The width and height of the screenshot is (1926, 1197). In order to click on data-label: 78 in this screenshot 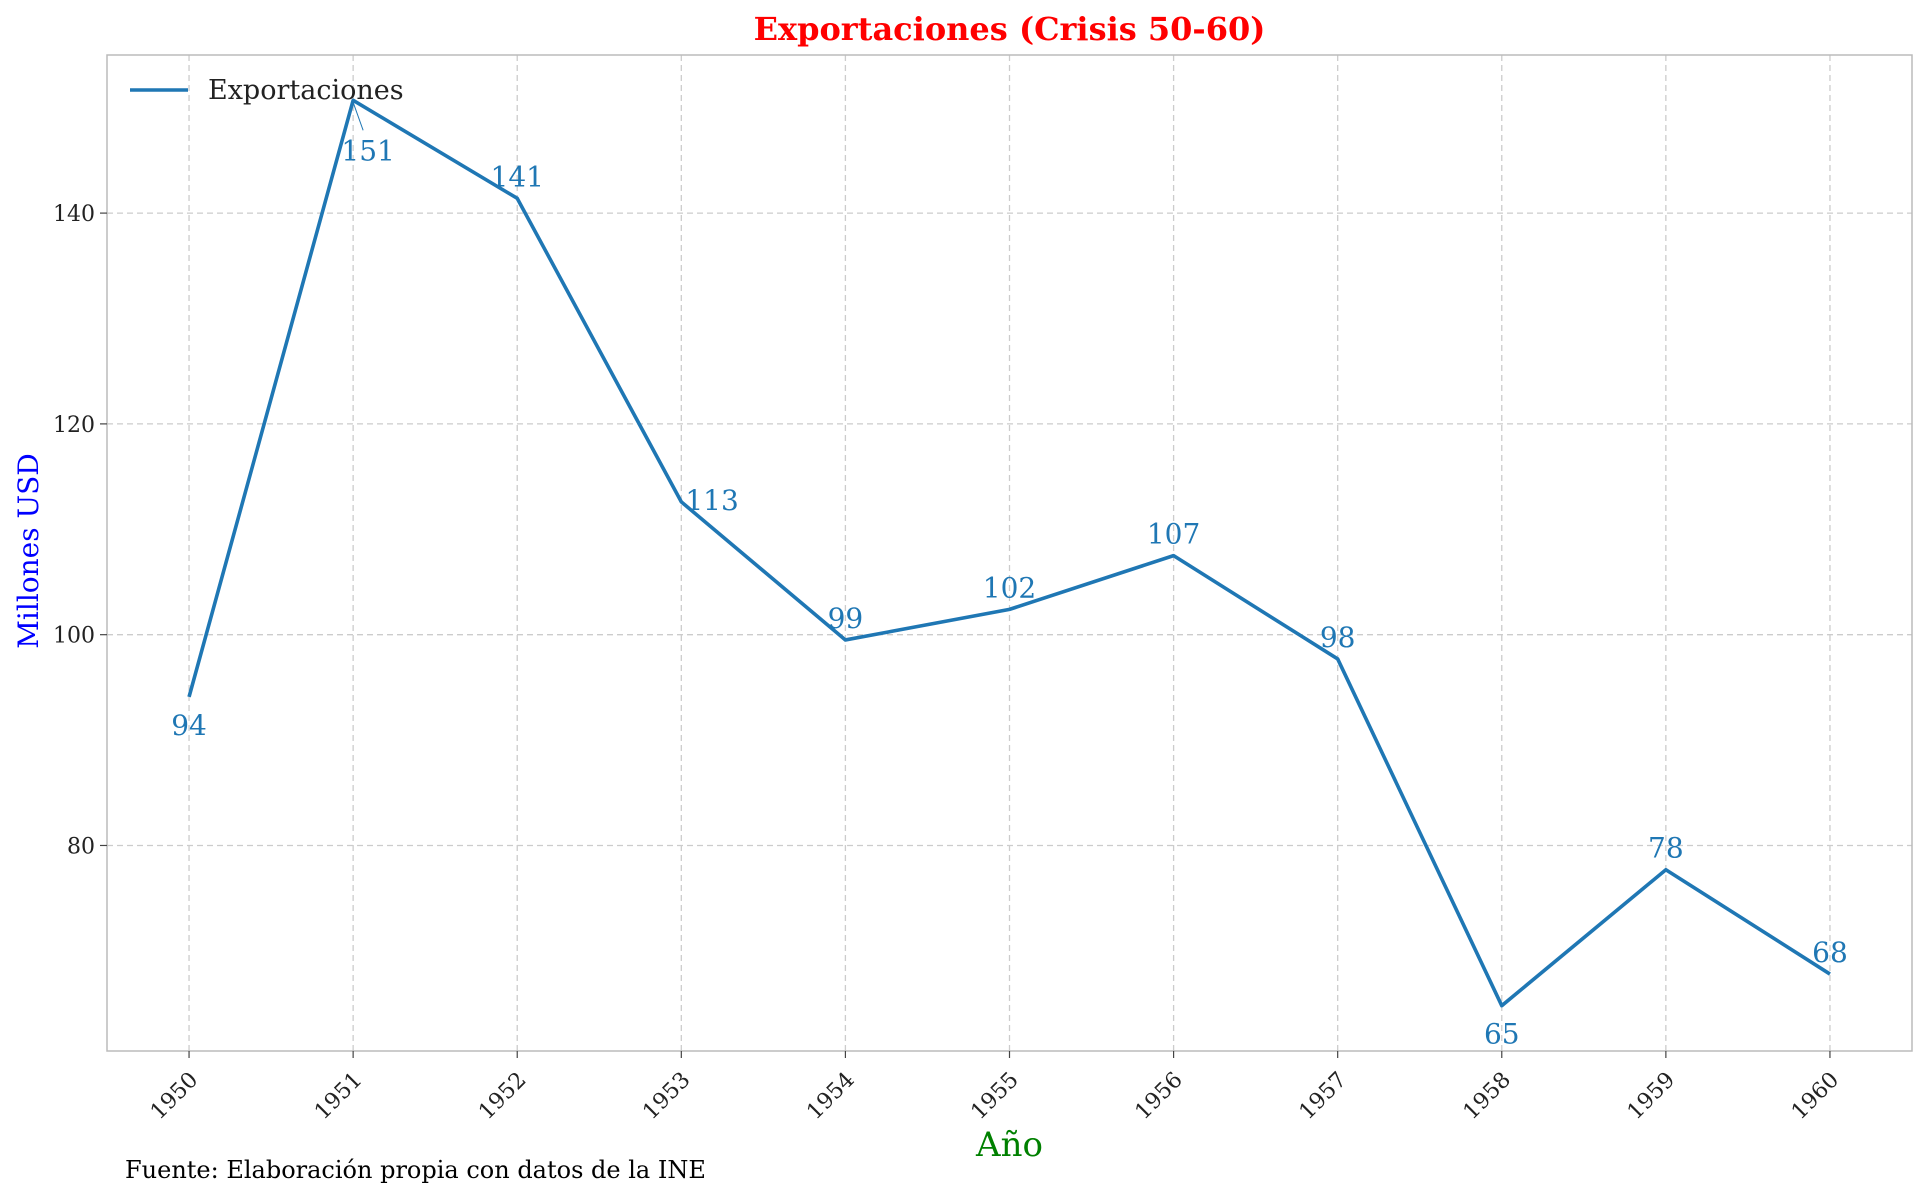, I will do `click(1666, 848)`.